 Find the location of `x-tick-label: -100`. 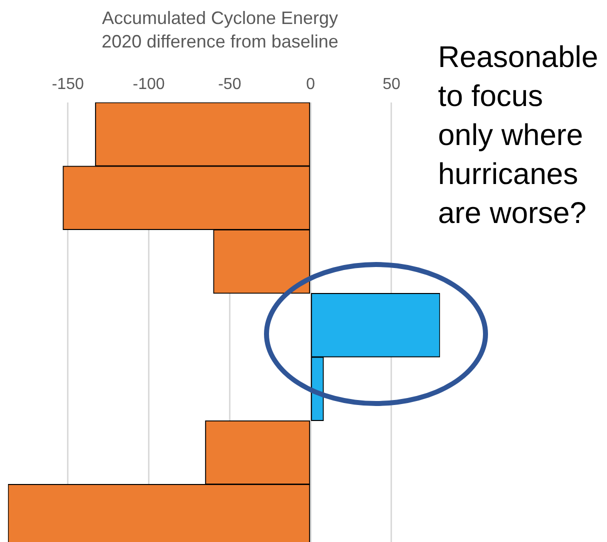

x-tick-label: -100 is located at coordinates (148, 85).